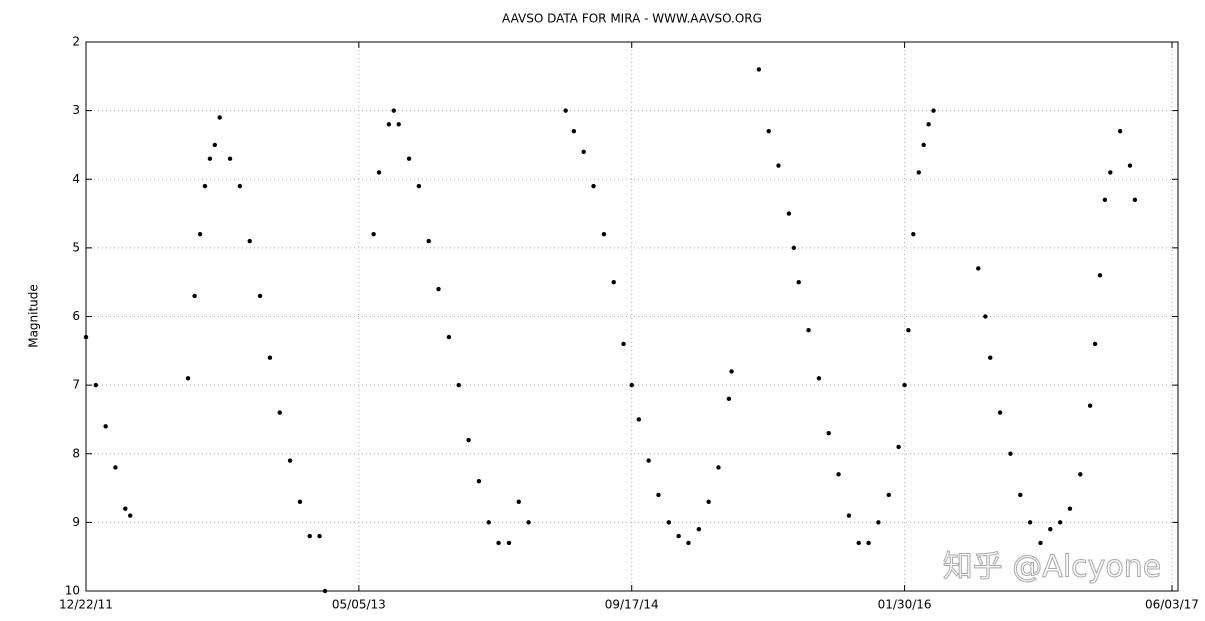  I want to click on y-tick-label: 7, so click(76, 385).